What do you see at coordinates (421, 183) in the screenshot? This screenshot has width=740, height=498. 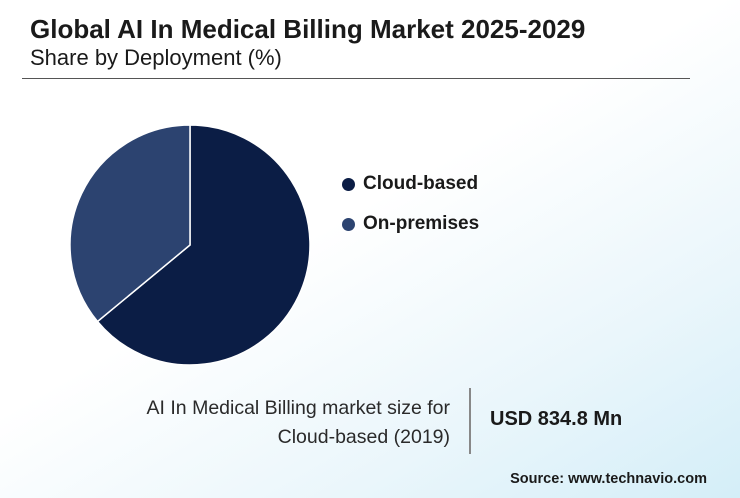 I see `legend-label: Cloud-based` at bounding box center [421, 183].